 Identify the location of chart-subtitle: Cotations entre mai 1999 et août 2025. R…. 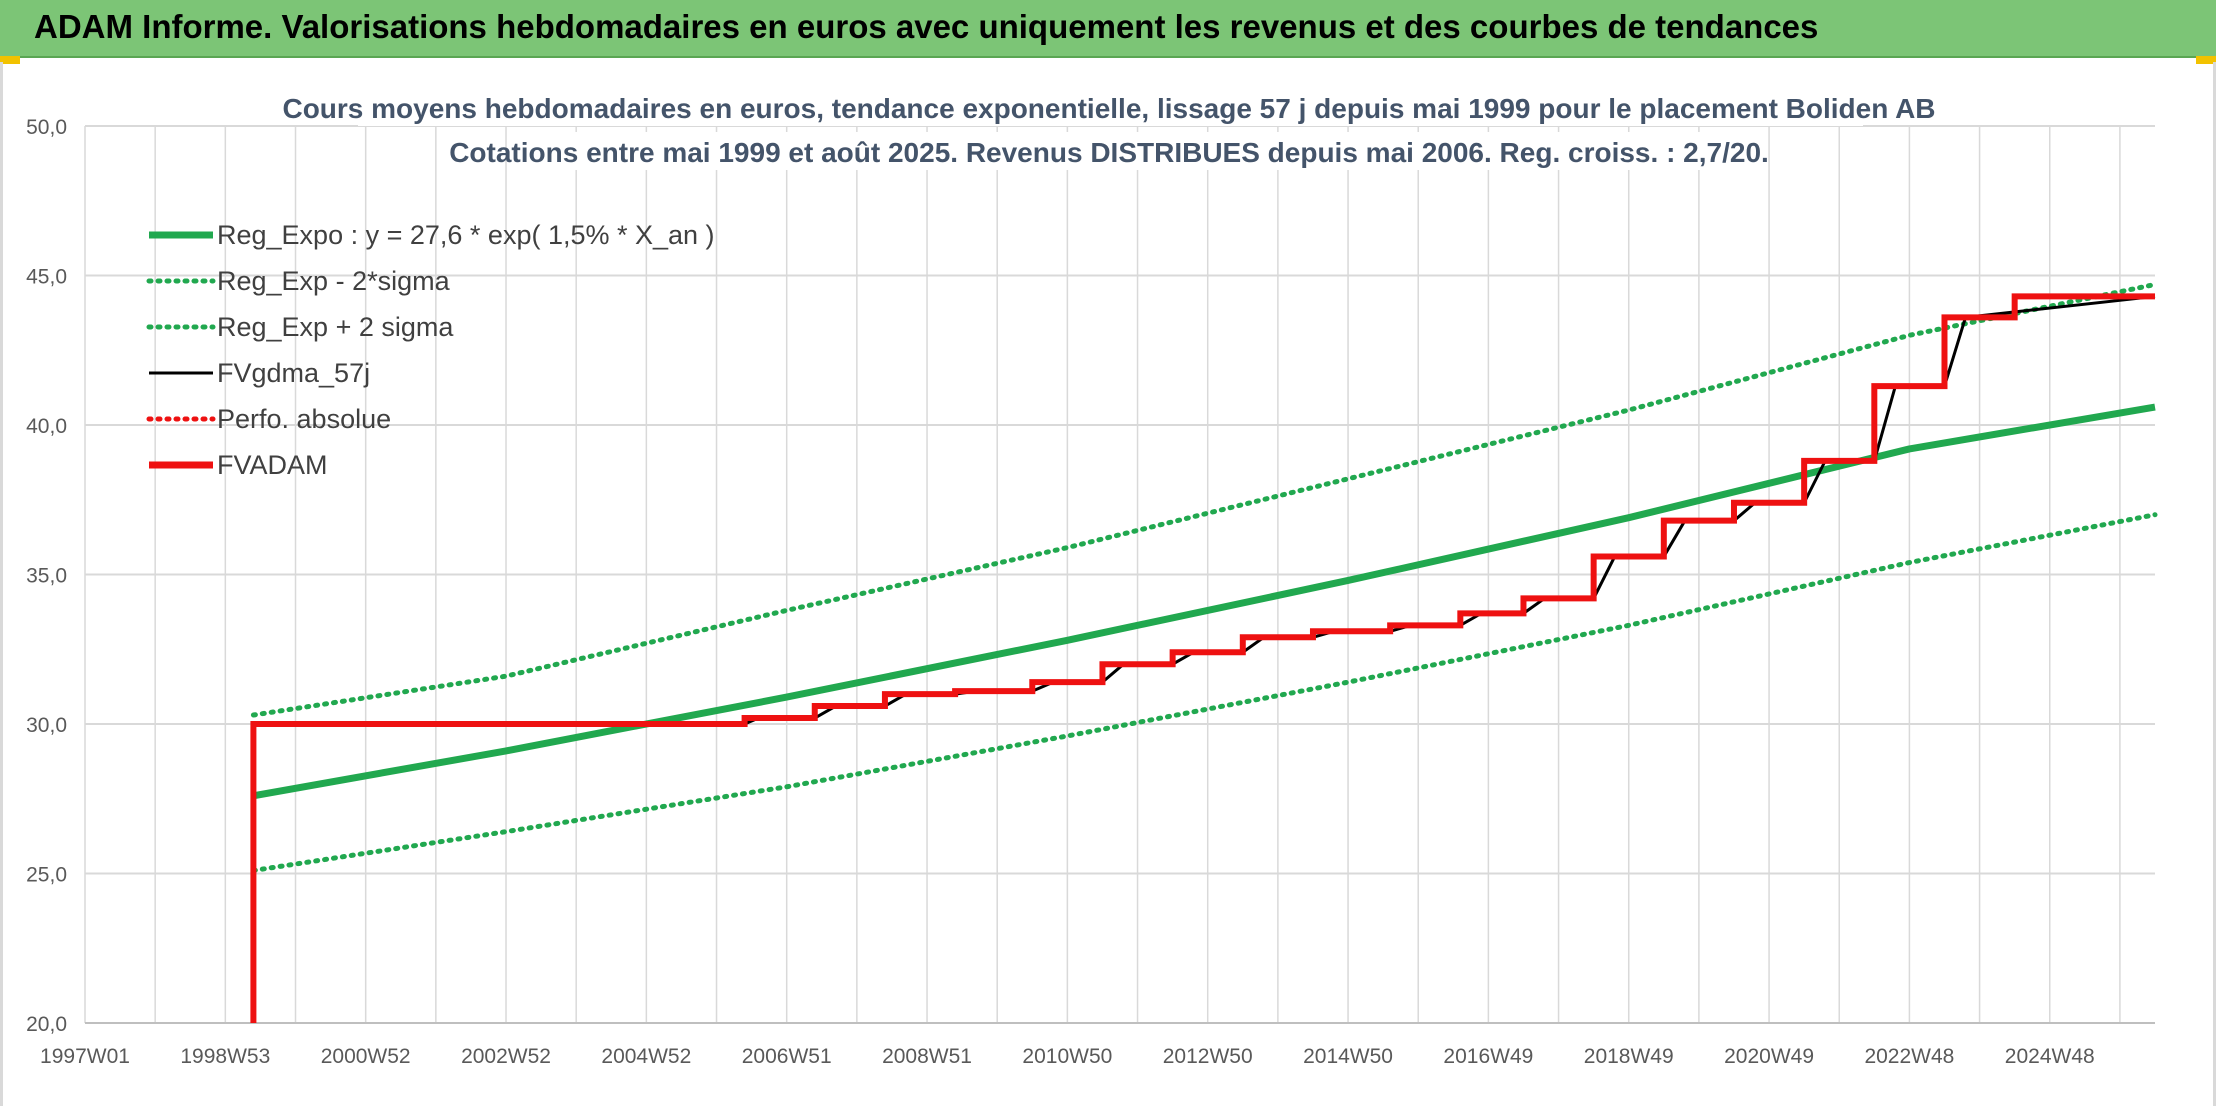
(1109, 152).